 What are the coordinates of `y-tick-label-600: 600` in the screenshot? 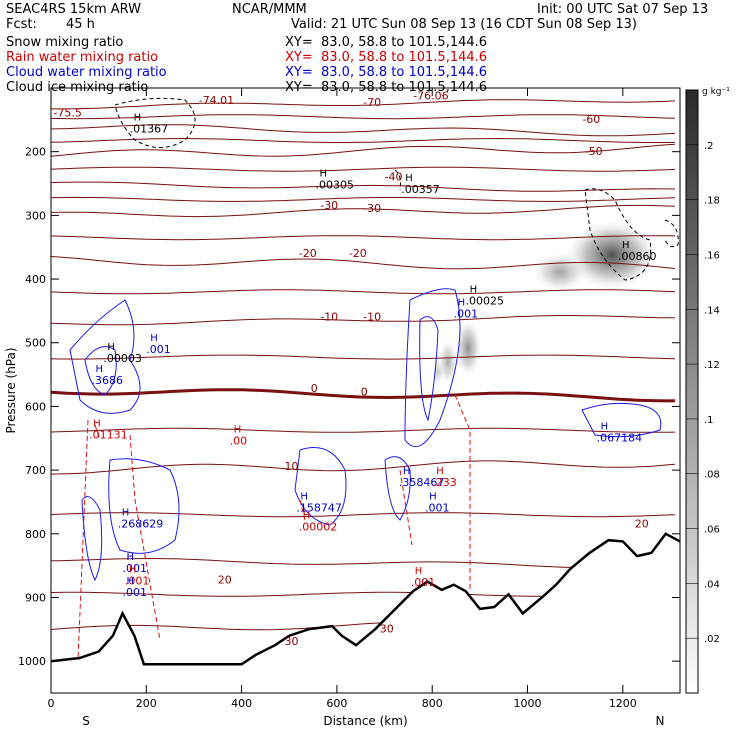 It's located at (35, 406).